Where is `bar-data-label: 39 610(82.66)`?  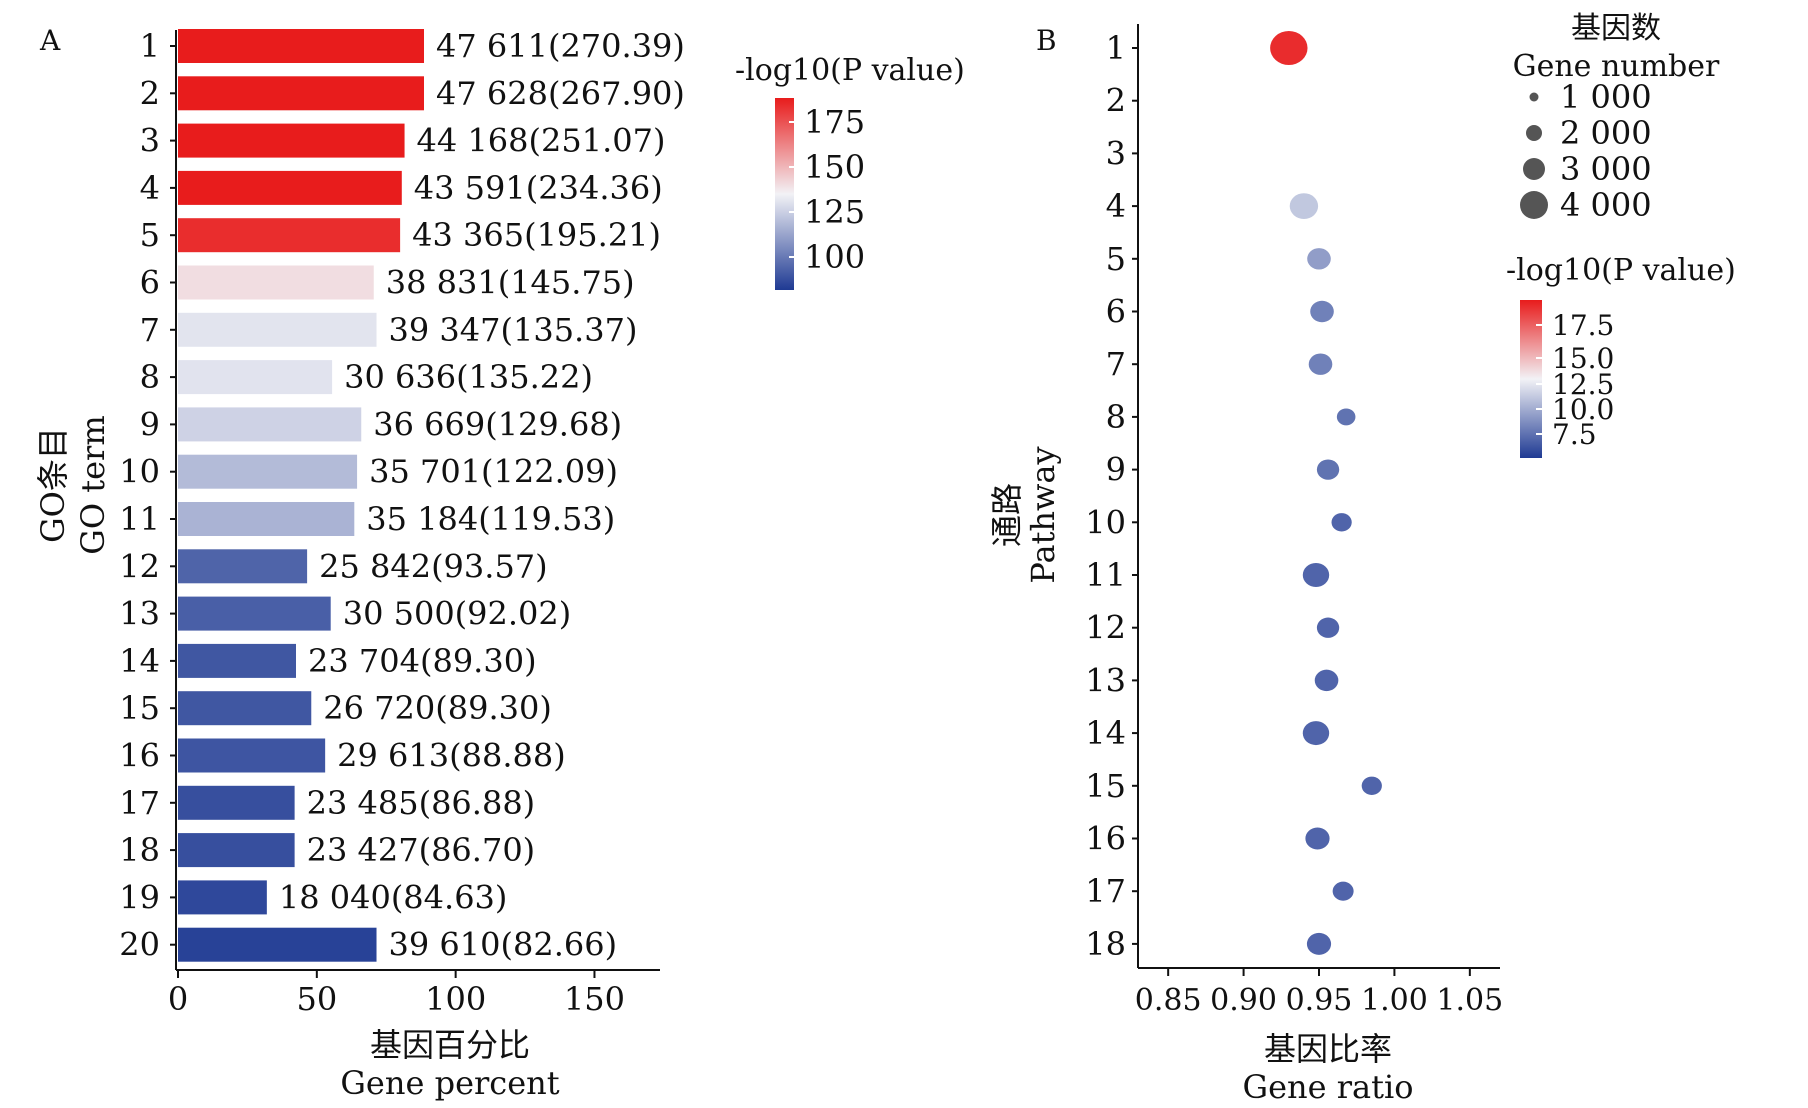
bar-data-label: 39 610(82.66) is located at coordinates (503, 945).